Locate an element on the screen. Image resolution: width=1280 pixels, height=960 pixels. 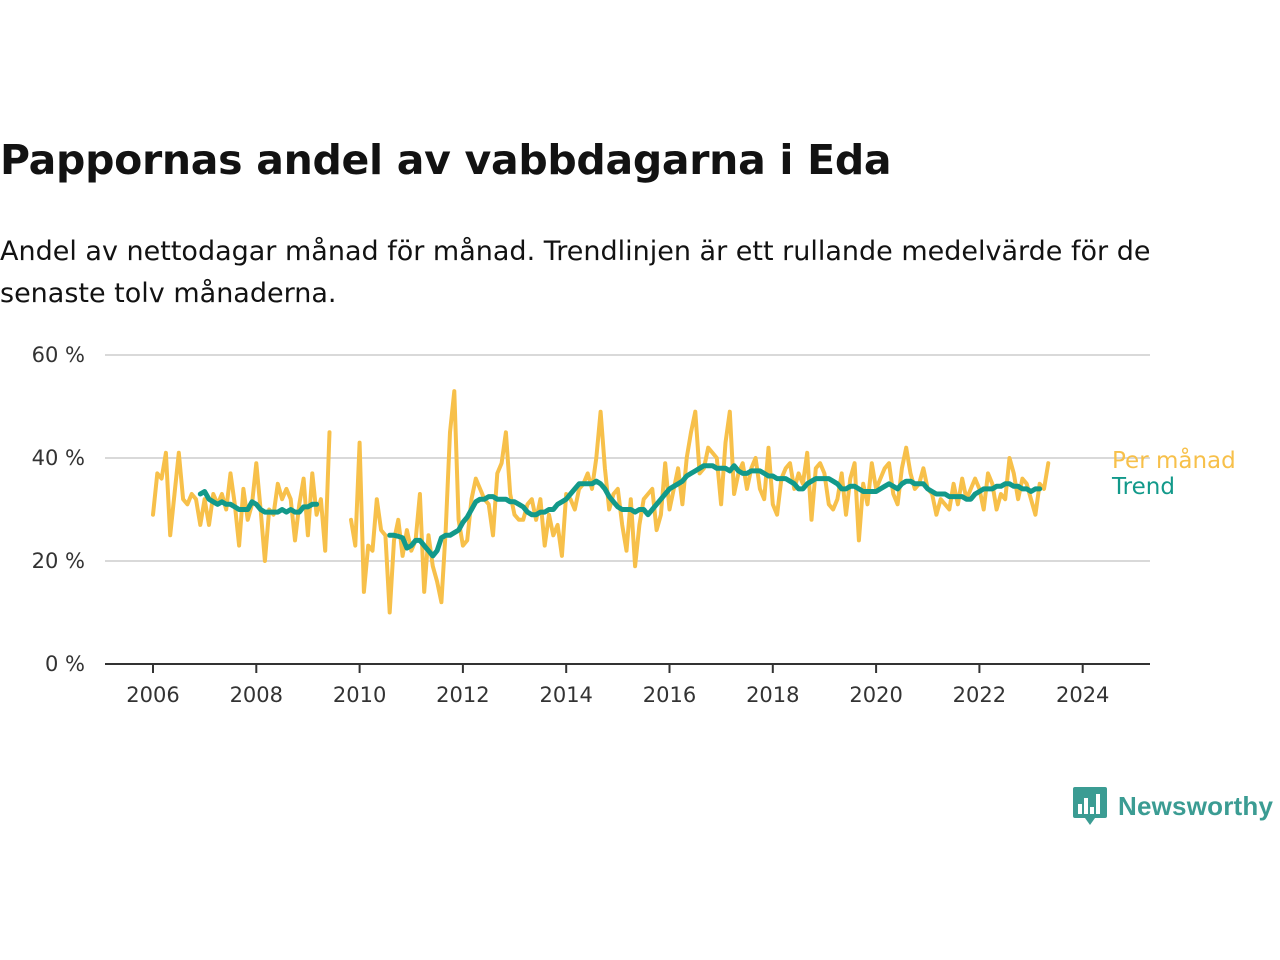
y-axis-labels: 0 % 20 % 40 % 60 % is located at coordinates (58, 509).